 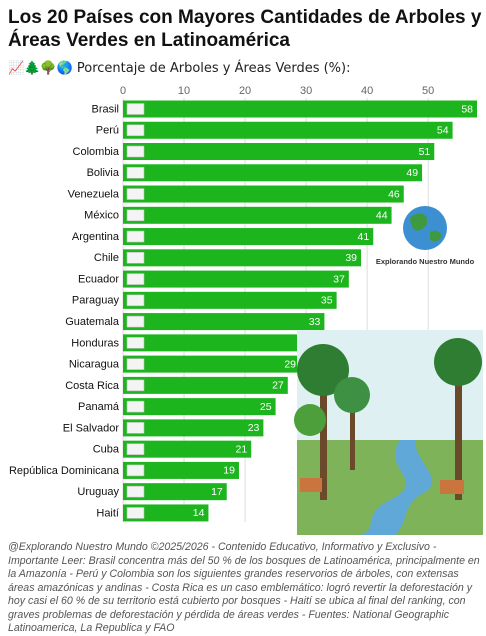 I want to click on y-tick-label: Guatemala, so click(x=92, y=322).